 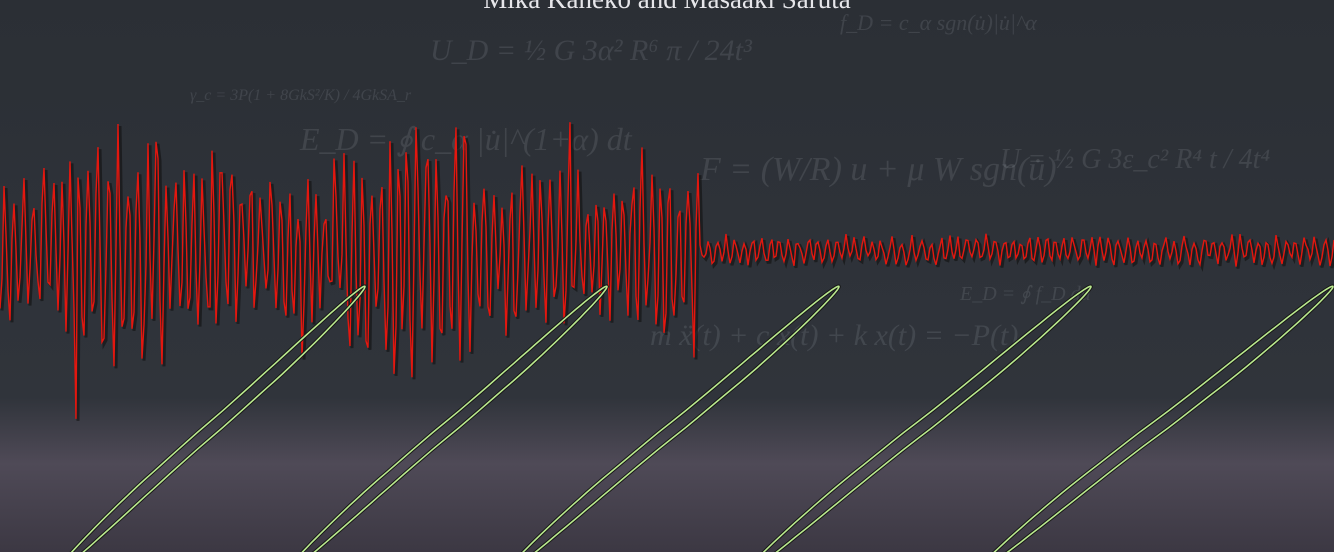 What do you see at coordinates (834, 335) in the screenshot?
I see `formula: m ẍ(t) + c ẋ(t) + k x(t) = −P(t)` at bounding box center [834, 335].